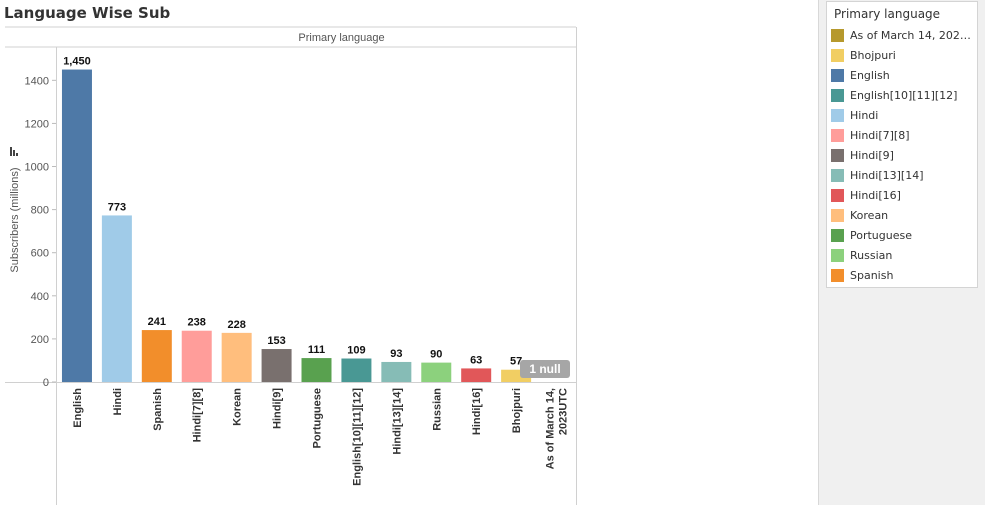  I want to click on legend-label: Bhojpuri, so click(873, 55).